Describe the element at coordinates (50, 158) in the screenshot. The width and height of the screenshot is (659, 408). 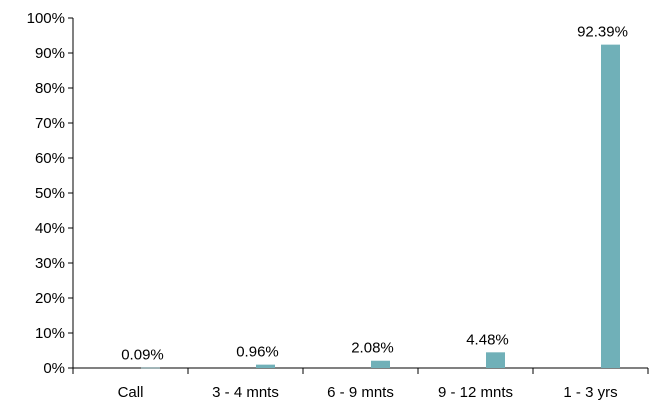
I see `y-tick-label: 60%` at that location.